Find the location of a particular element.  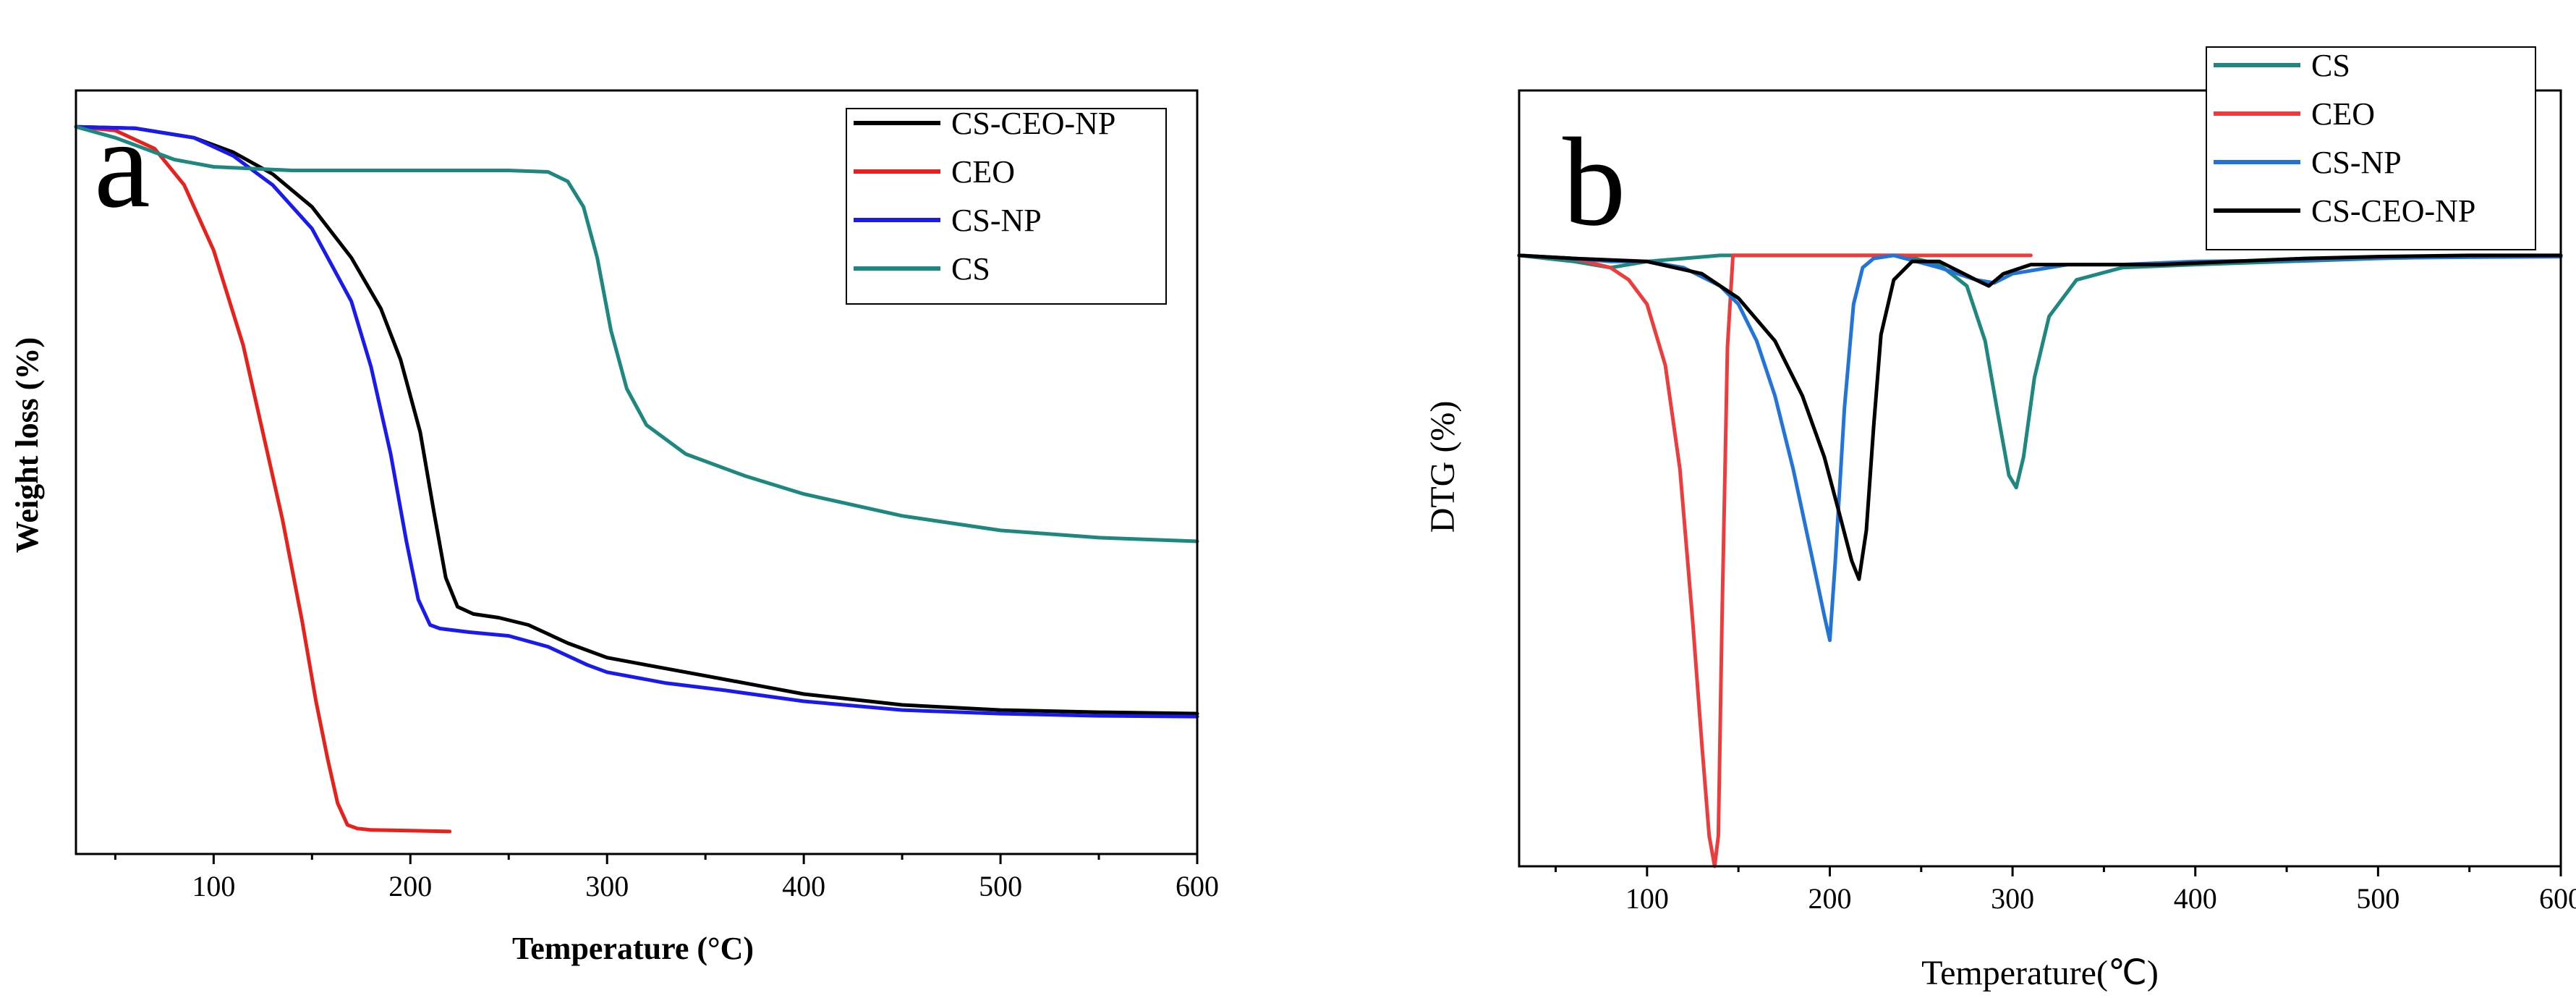

panel-b-x-tick-label-600: 600 is located at coordinates (2557, 898).